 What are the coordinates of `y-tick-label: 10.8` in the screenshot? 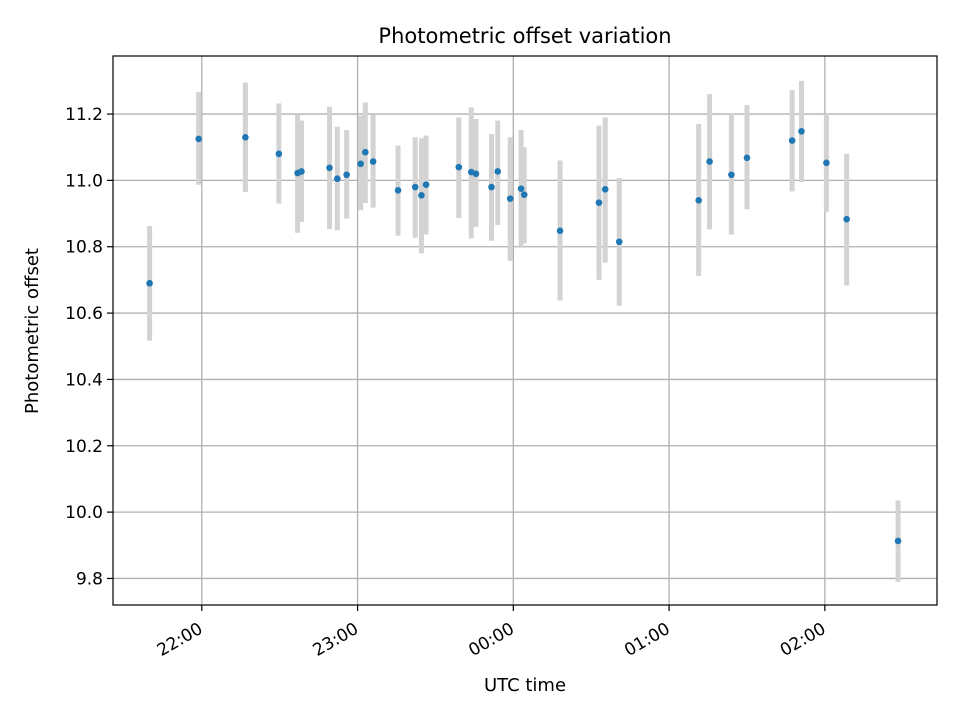 It's located at (84, 248).